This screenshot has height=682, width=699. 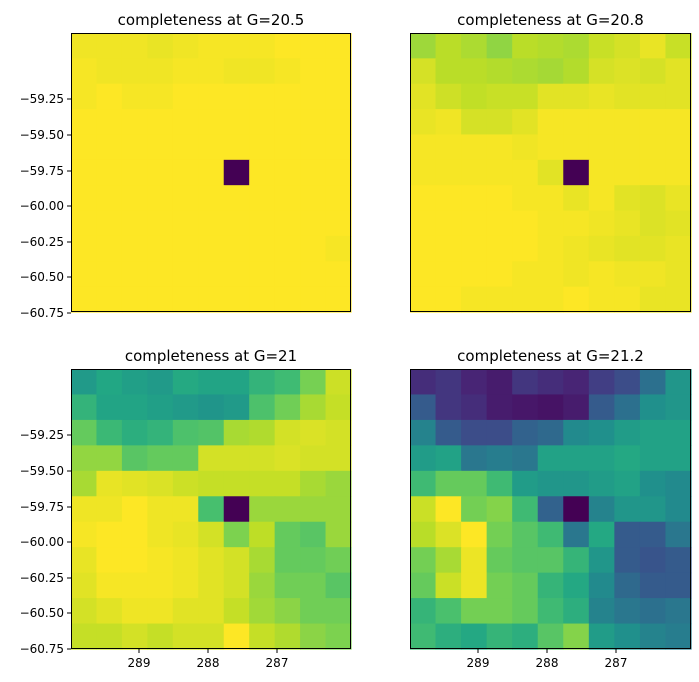 I want to click on x-tick-label: 288, so click(x=547, y=663).